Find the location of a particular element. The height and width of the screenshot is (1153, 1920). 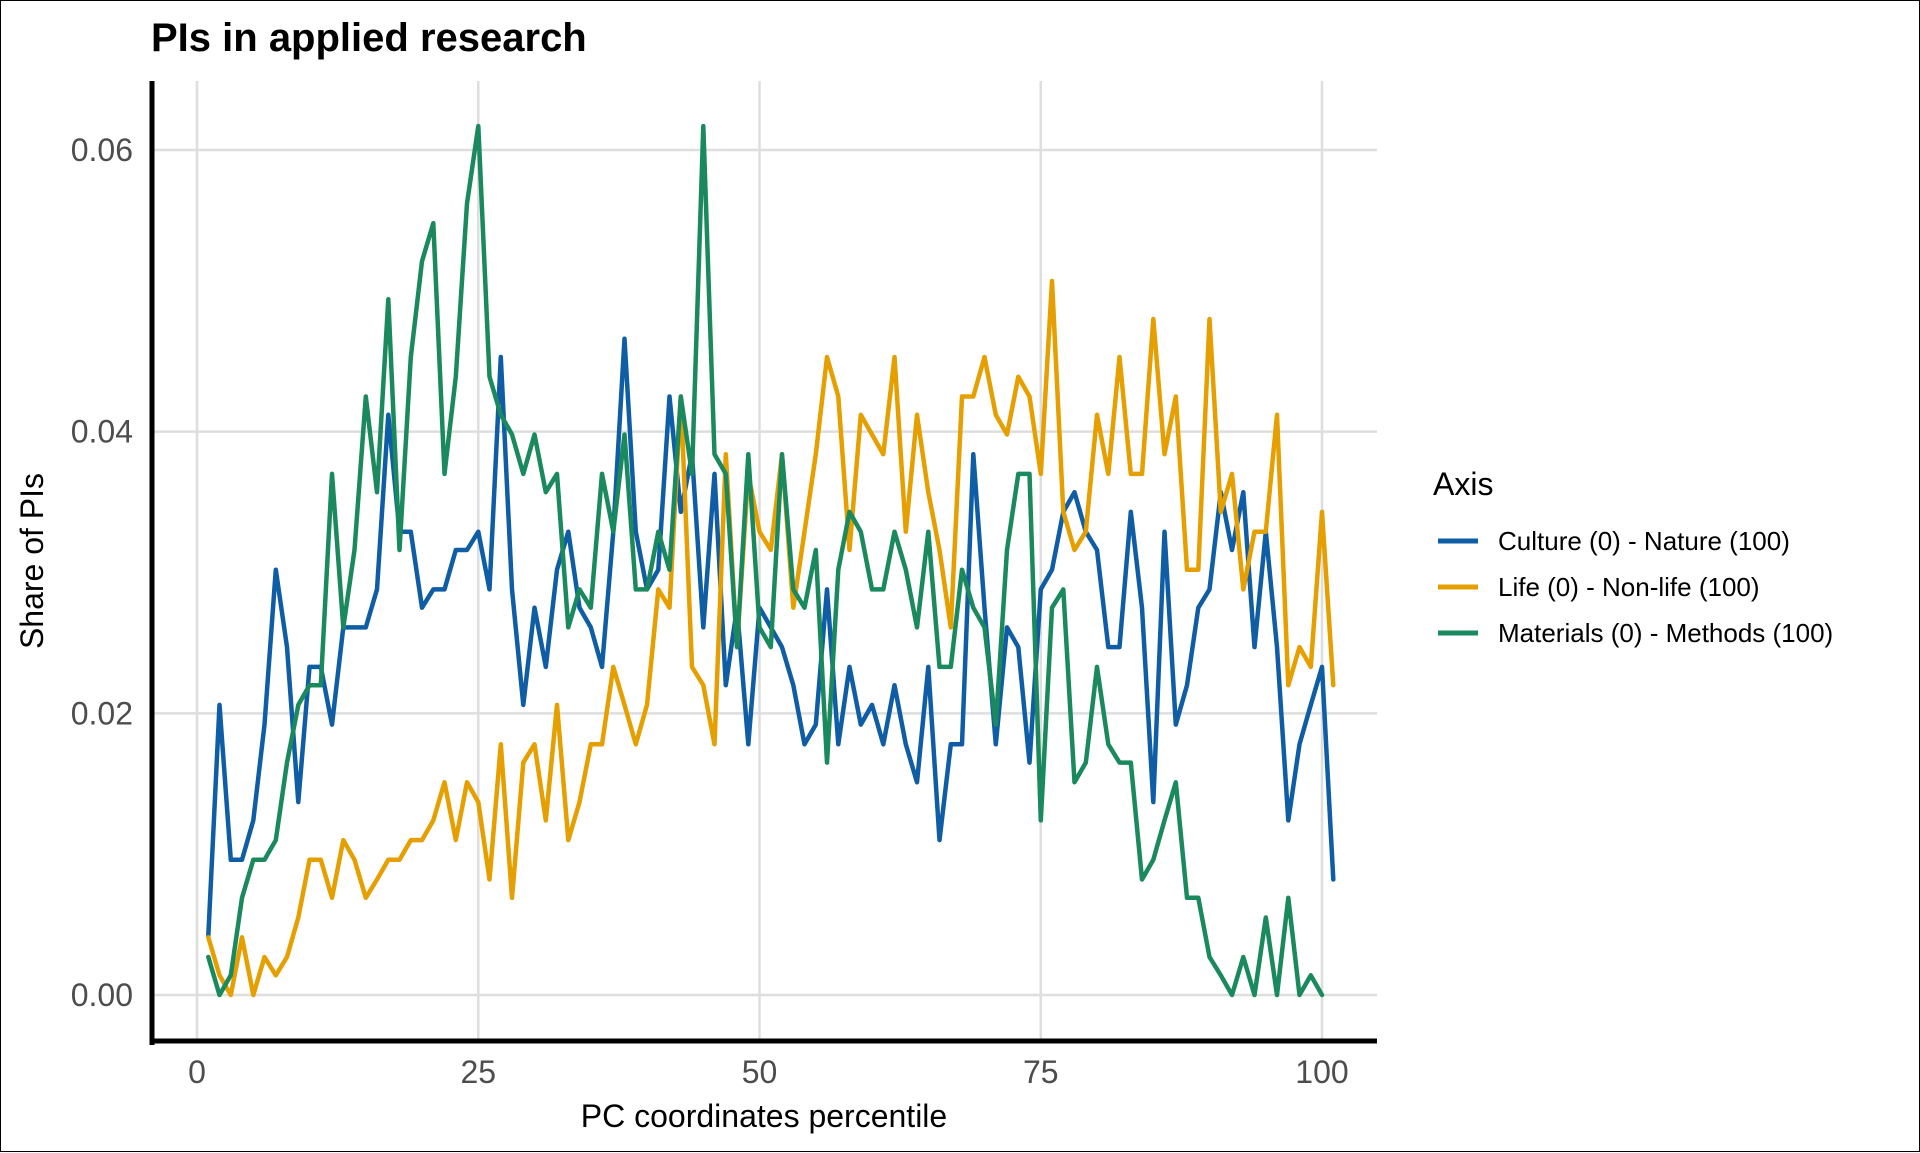

x-tick-label: 75 is located at coordinates (1041, 1072).